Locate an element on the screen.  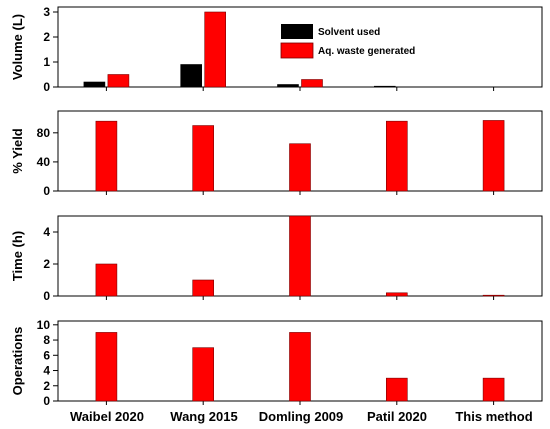
bar-yield-s0-patil-2020 is located at coordinates (396, 156).